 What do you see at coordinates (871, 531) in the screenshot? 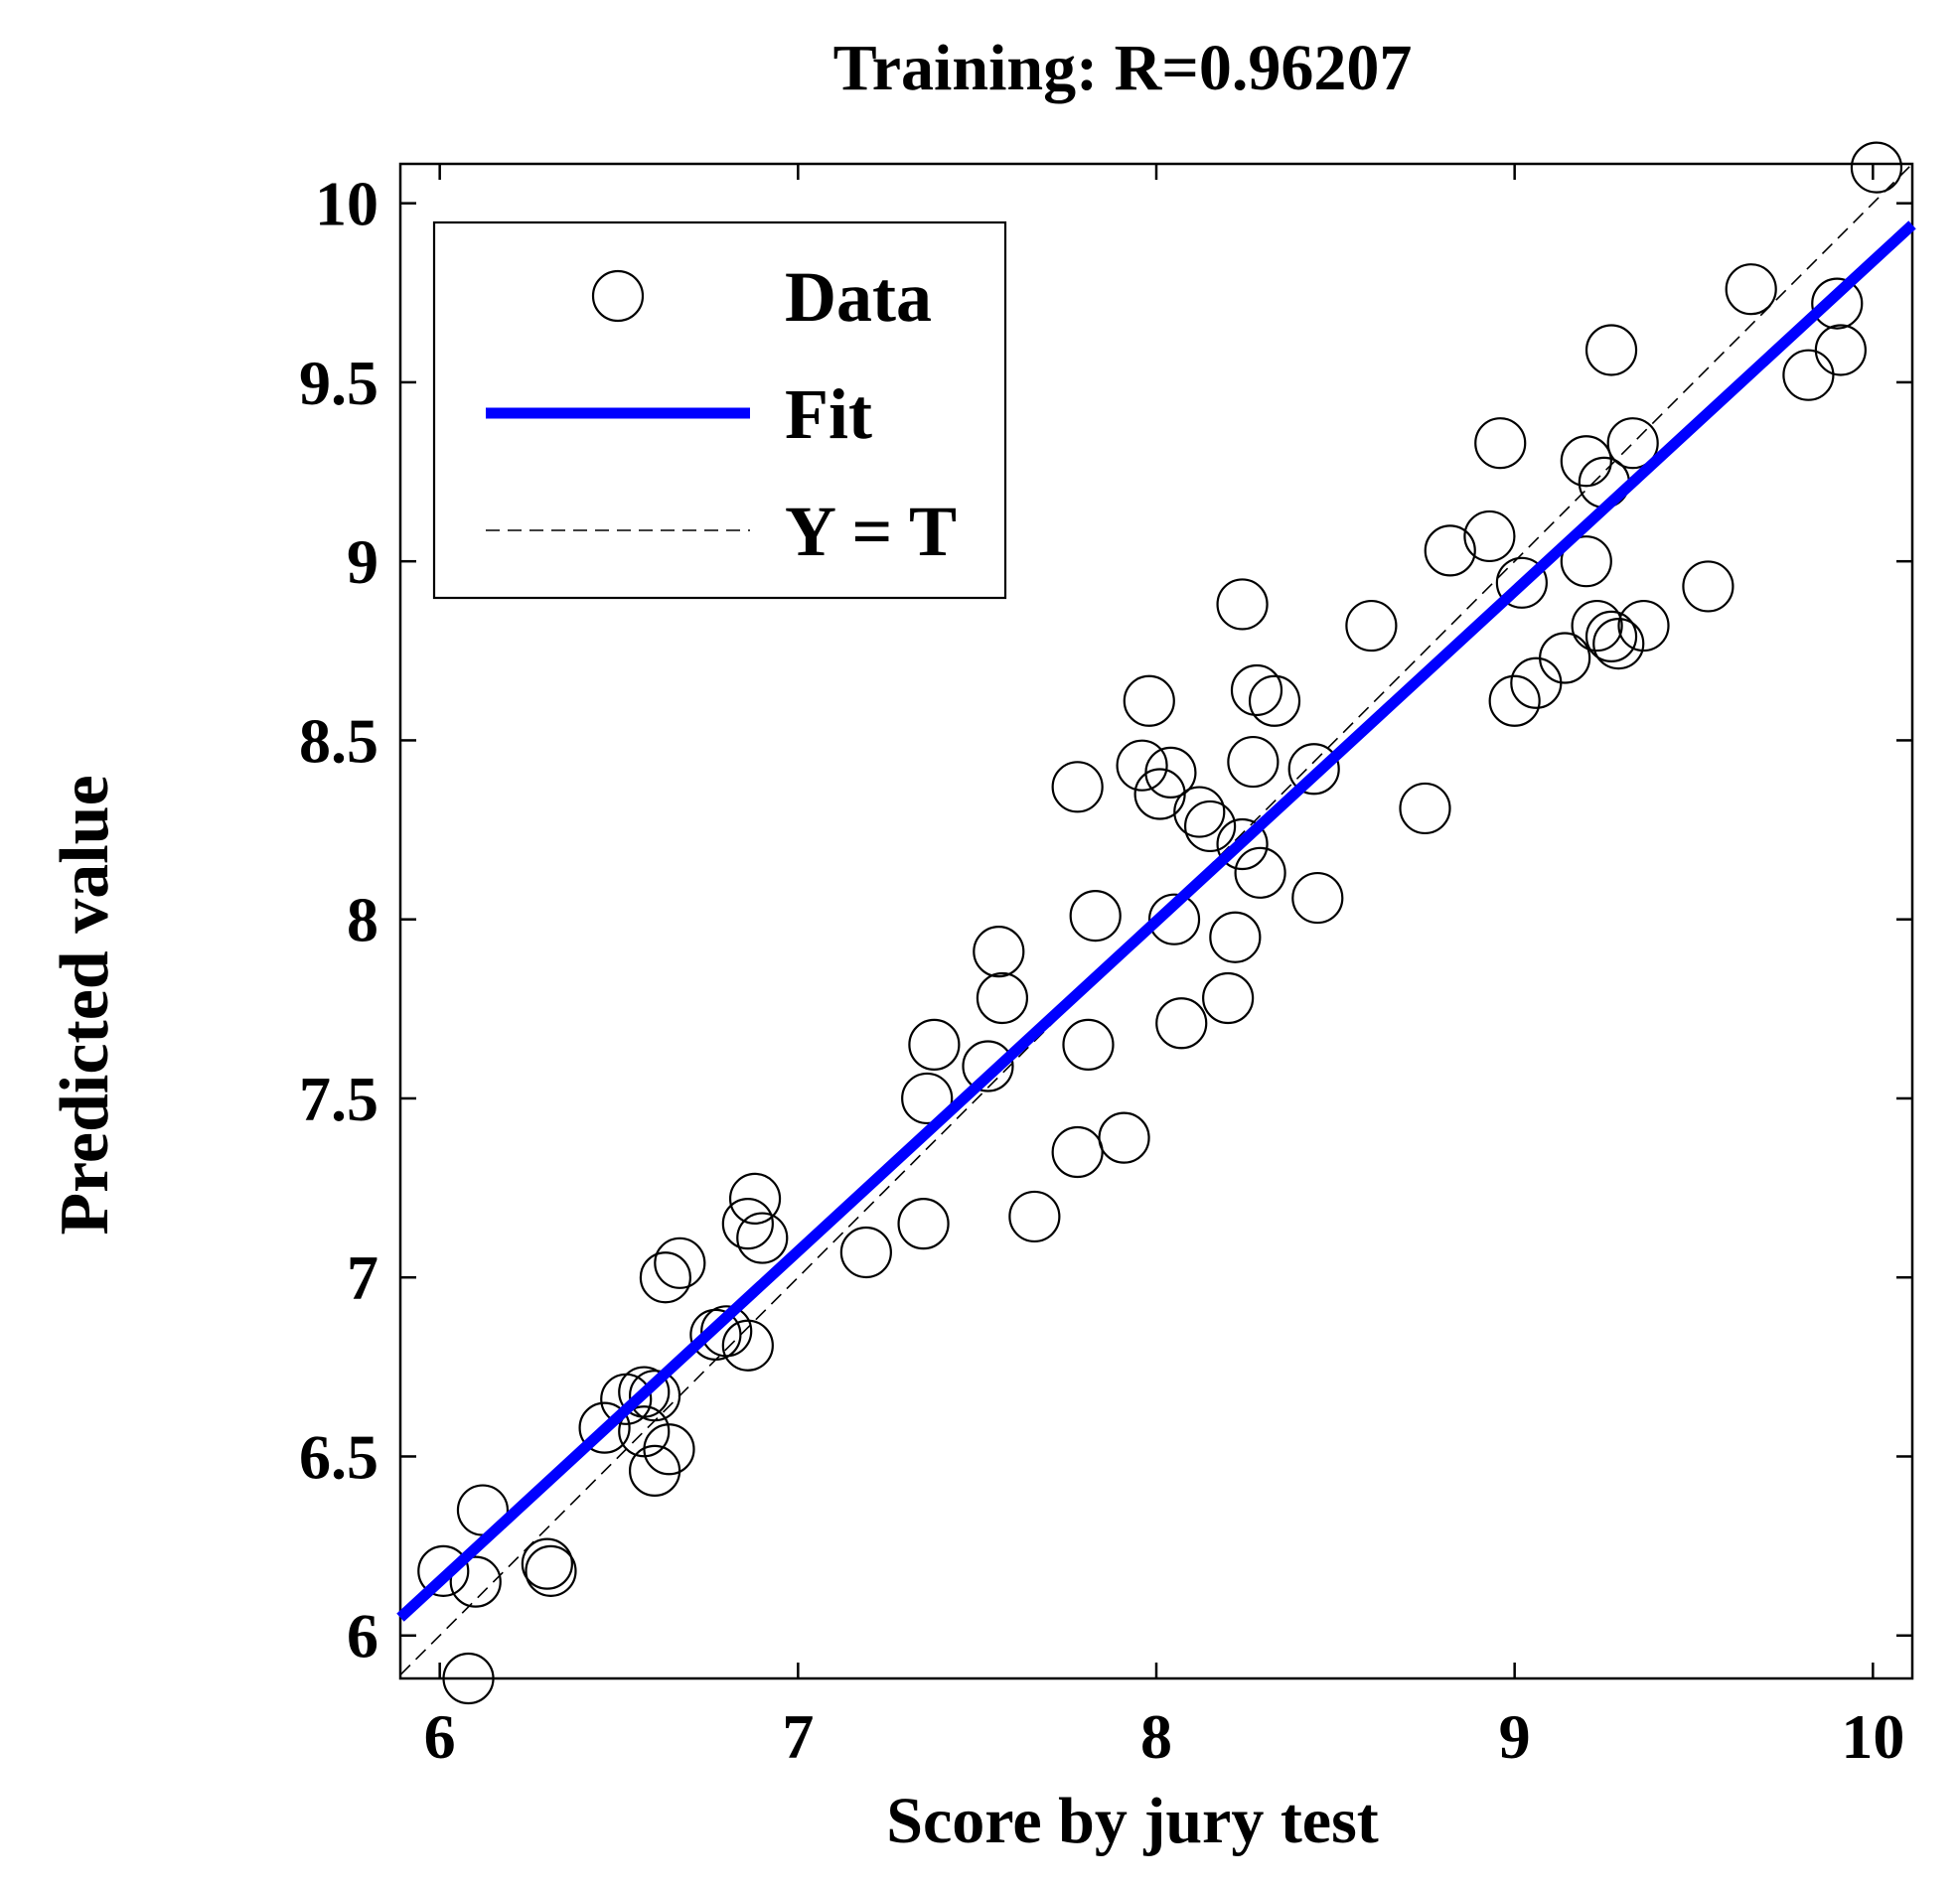
I see `legend-label: Y = T` at bounding box center [871, 531].